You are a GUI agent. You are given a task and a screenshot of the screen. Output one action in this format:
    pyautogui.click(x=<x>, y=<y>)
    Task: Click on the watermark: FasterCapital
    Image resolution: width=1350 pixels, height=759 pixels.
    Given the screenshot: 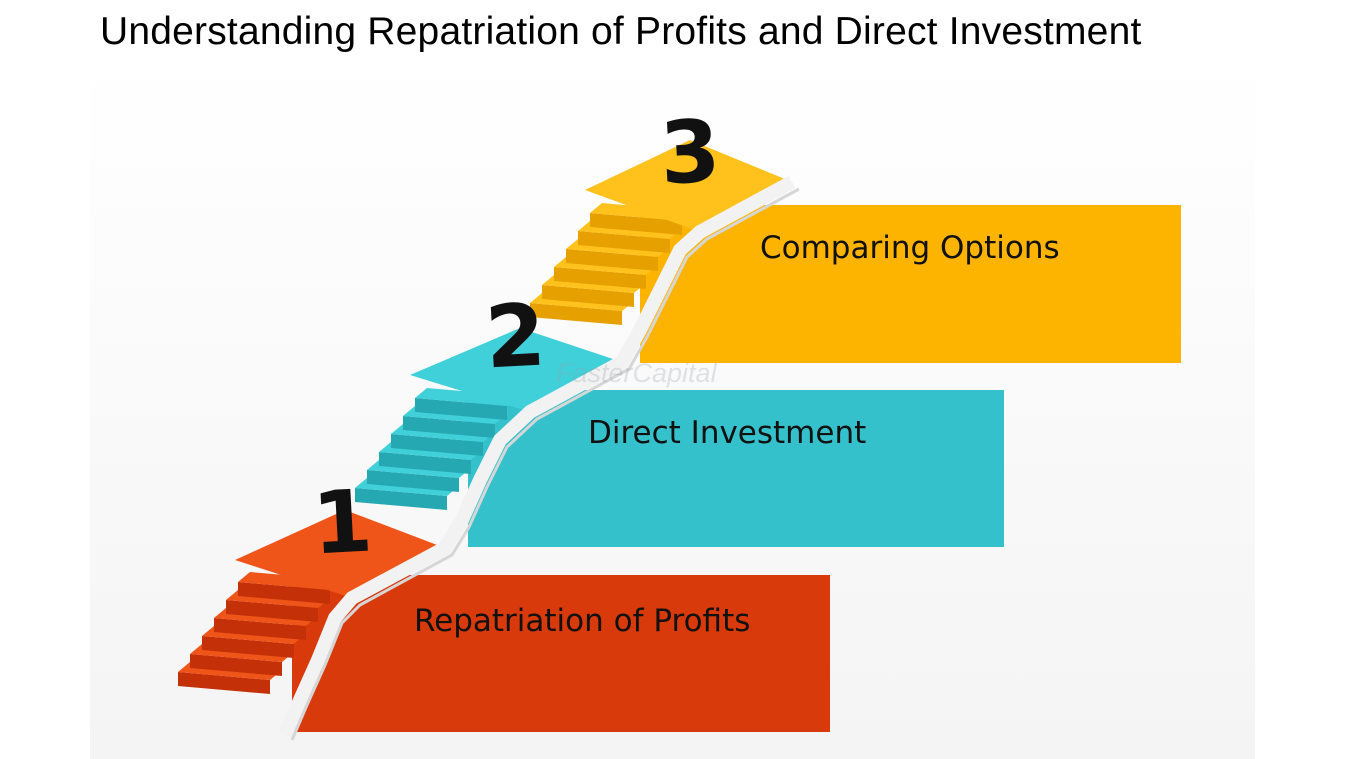 What is the action you would take?
    pyautogui.click(x=636, y=373)
    